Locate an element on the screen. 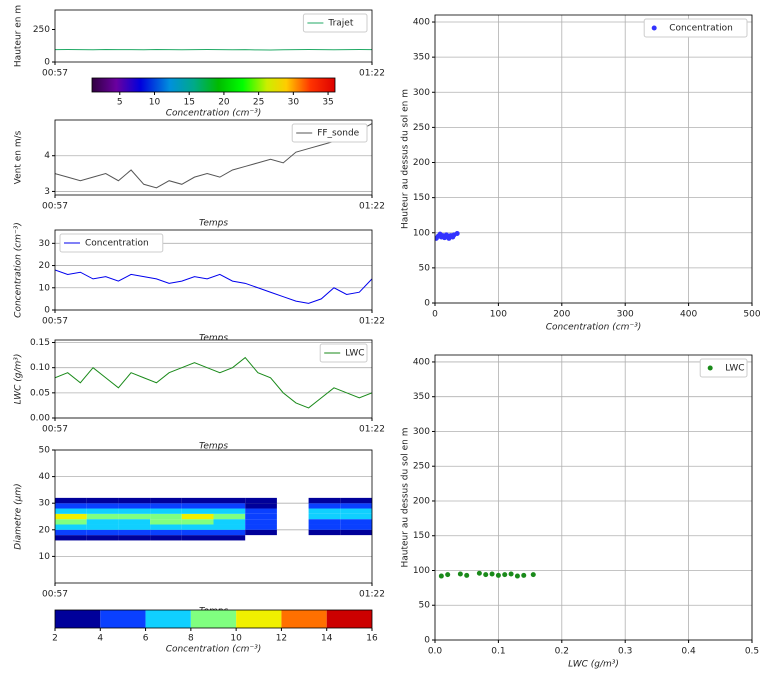 The width and height of the screenshot is (761, 676). colorbar-tick-label: 4 is located at coordinates (100, 639).